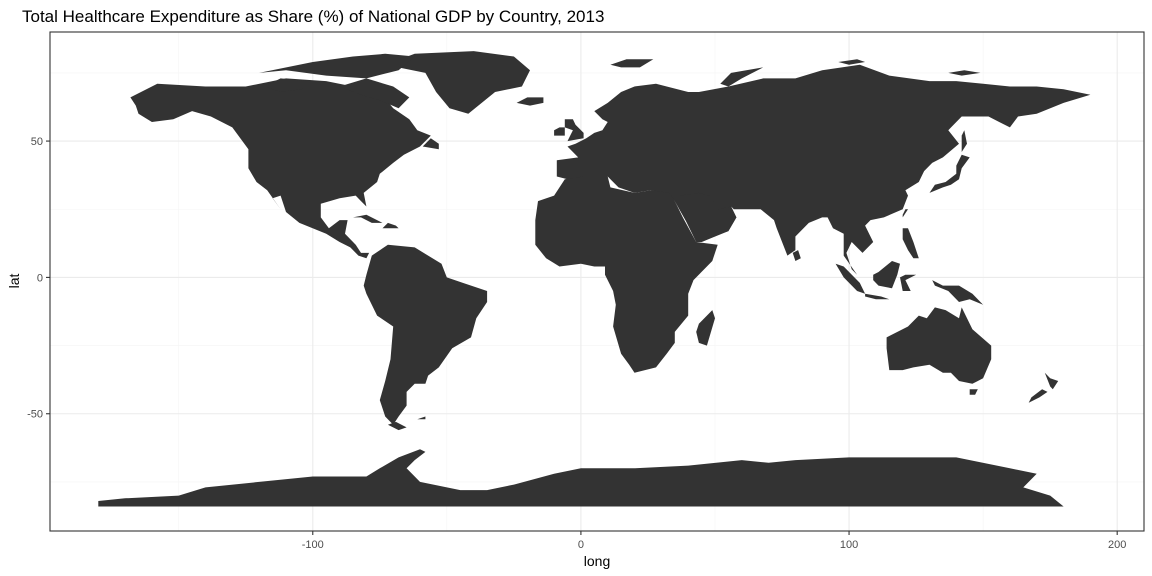 This screenshot has height=576, width=1152. What do you see at coordinates (632, 63) in the screenshot?
I see `land-svalbard` at bounding box center [632, 63].